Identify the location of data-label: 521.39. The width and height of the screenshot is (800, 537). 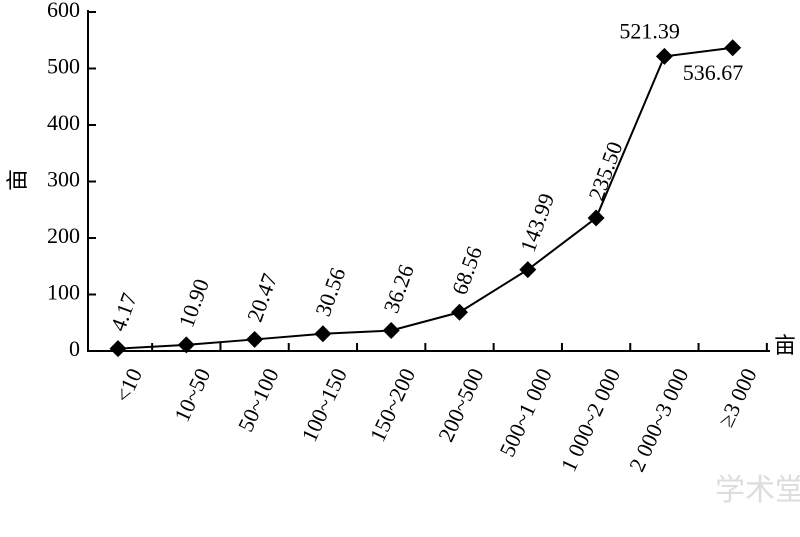
(649, 30).